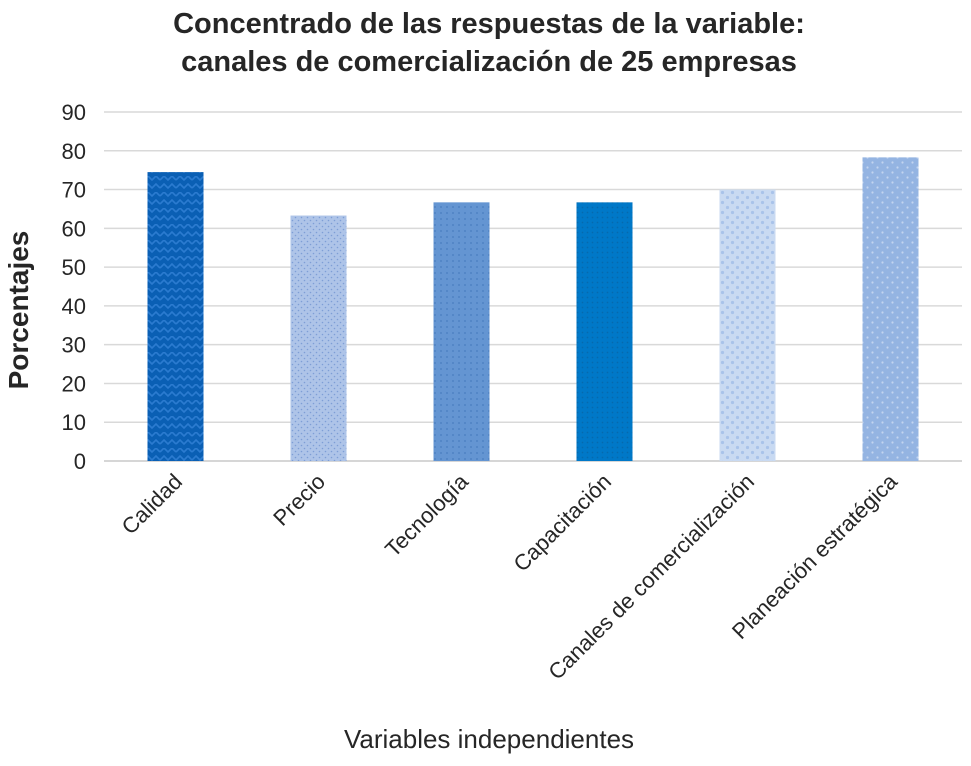 This screenshot has height=766, width=971. What do you see at coordinates (74, 306) in the screenshot?
I see `y-tick-label: 40` at bounding box center [74, 306].